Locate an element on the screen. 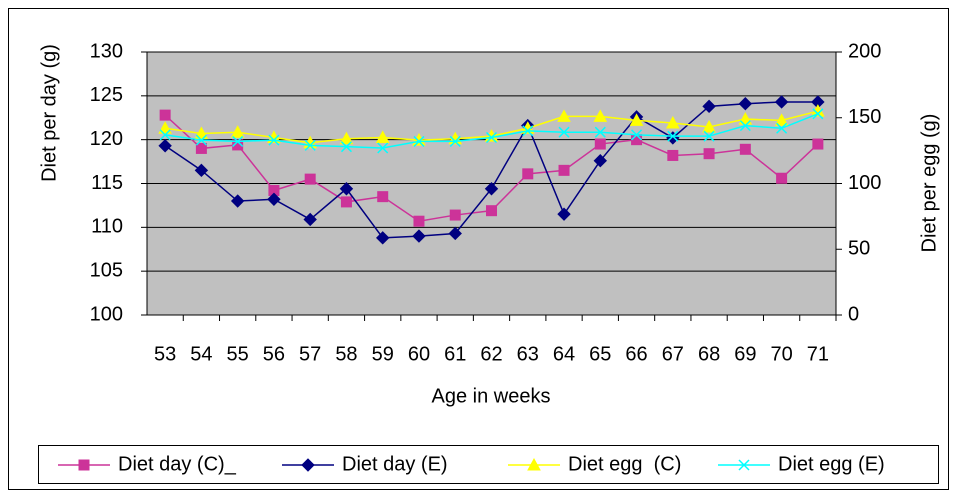 This screenshot has height=495, width=955. x-tick-label: 55 is located at coordinates (238, 354).